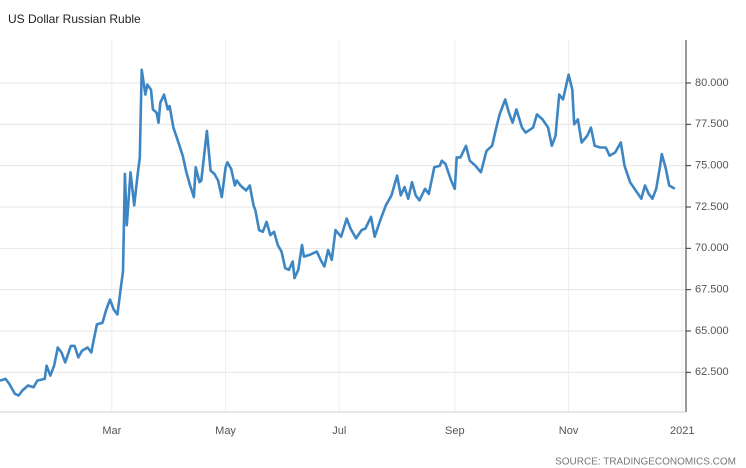 This screenshot has width=746, height=468. Describe the element at coordinates (712, 331) in the screenshot. I see `y-tick-label: 65.000` at that location.